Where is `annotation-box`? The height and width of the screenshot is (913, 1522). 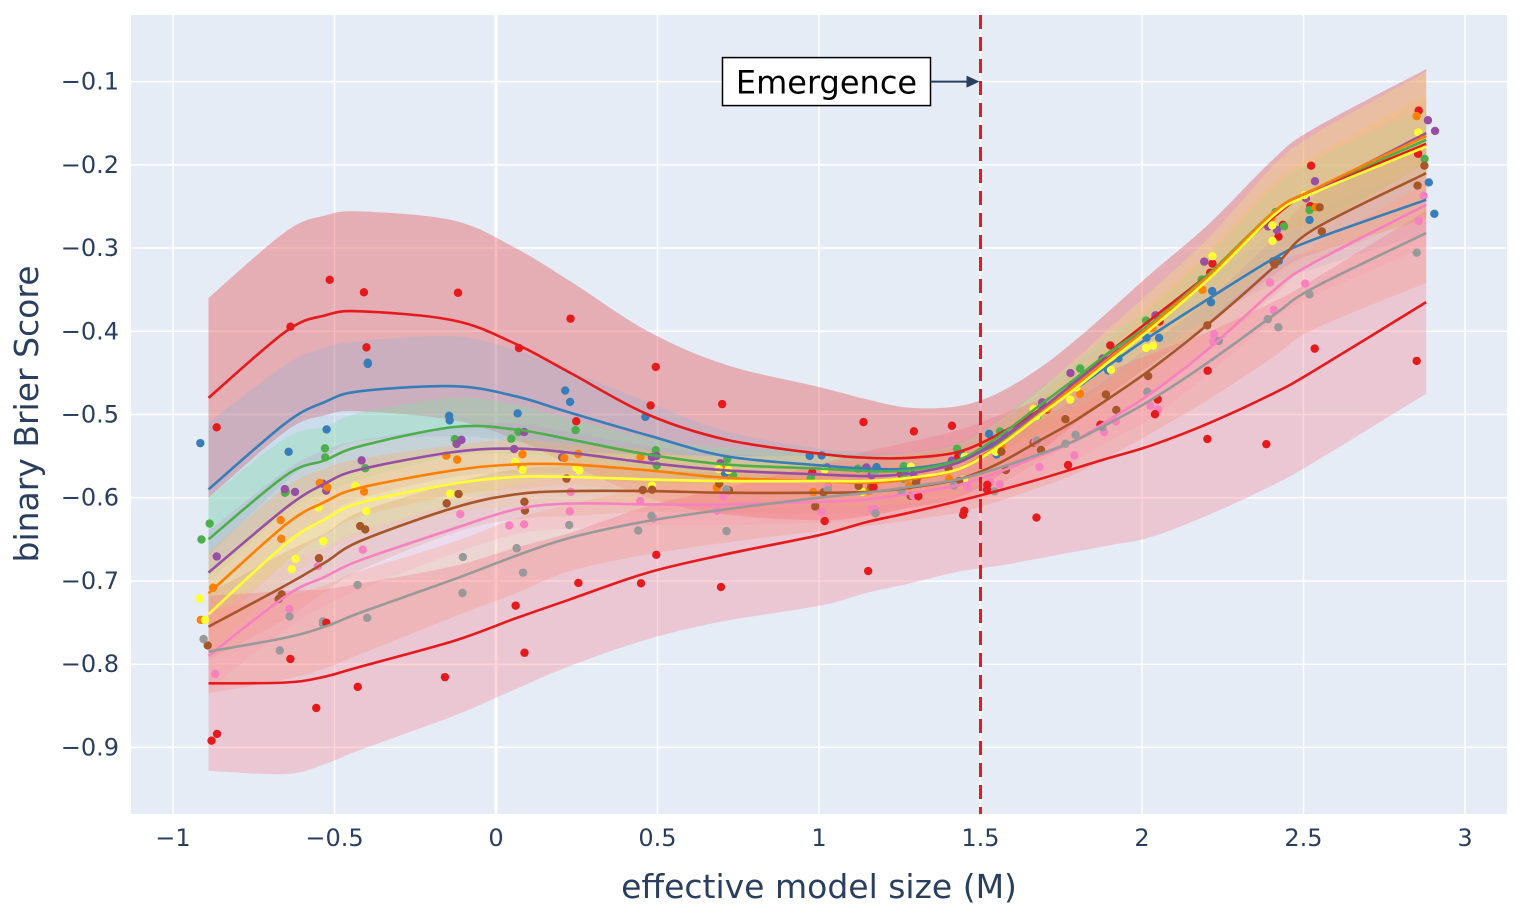
annotation-box is located at coordinates (826, 81).